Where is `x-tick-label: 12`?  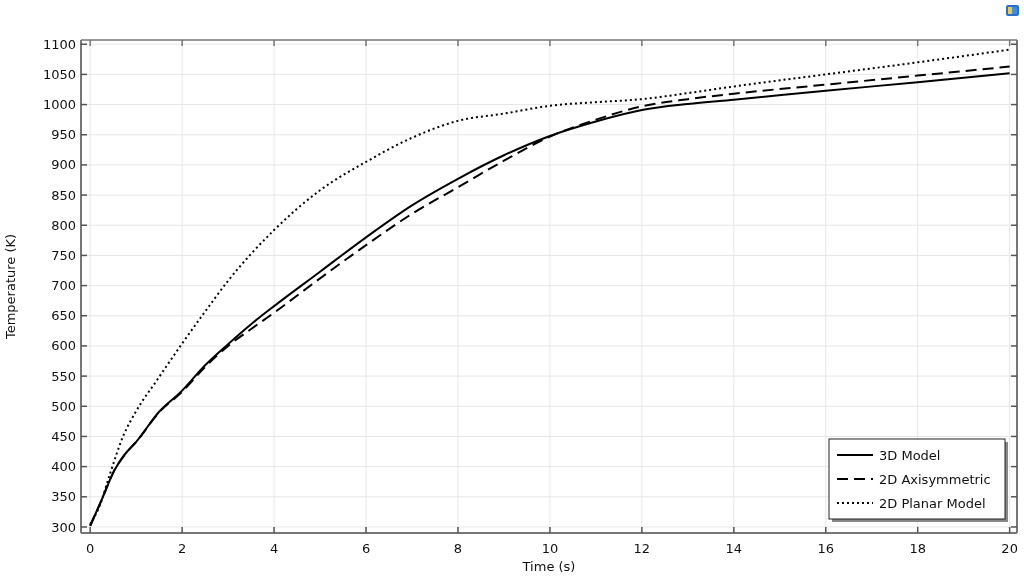
x-tick-label: 12 is located at coordinates (642, 548).